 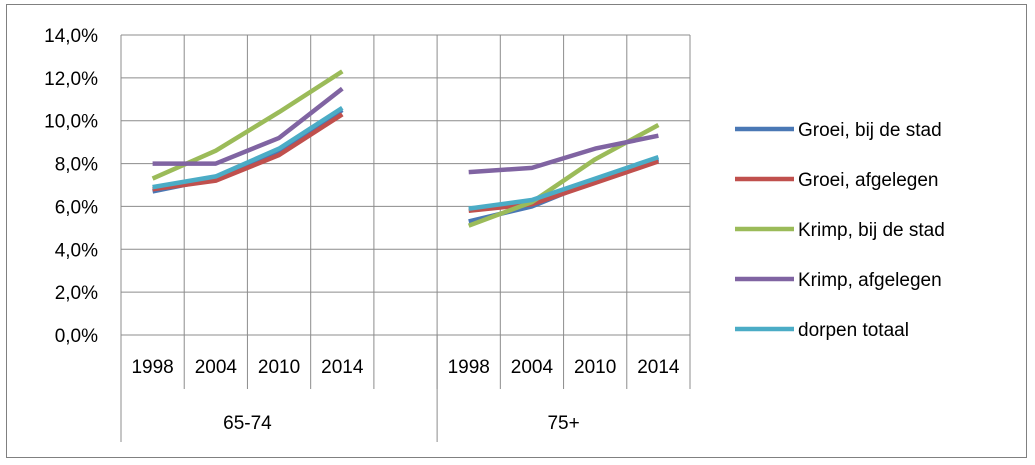 I want to click on legend-label: Groei, afgelegen, so click(x=868, y=180).